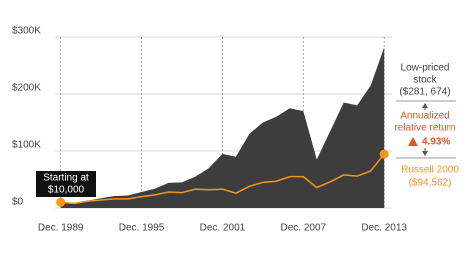 This screenshot has height=254, width=474. What do you see at coordinates (223, 228) in the screenshot?
I see `x-tick-label: Dec. 2001` at bounding box center [223, 228].